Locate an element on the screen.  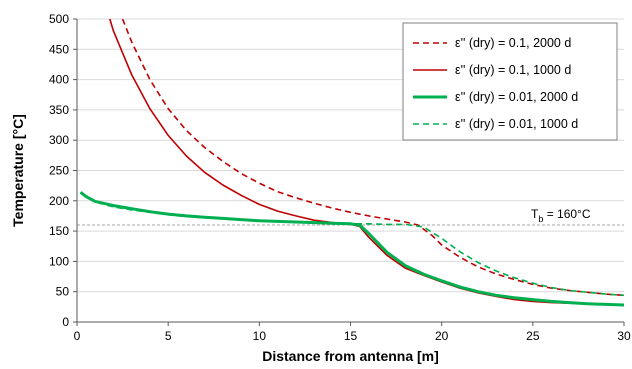
legend-label-1: ε'' (dry) = 0.1, 1000 d is located at coordinates (513, 70).